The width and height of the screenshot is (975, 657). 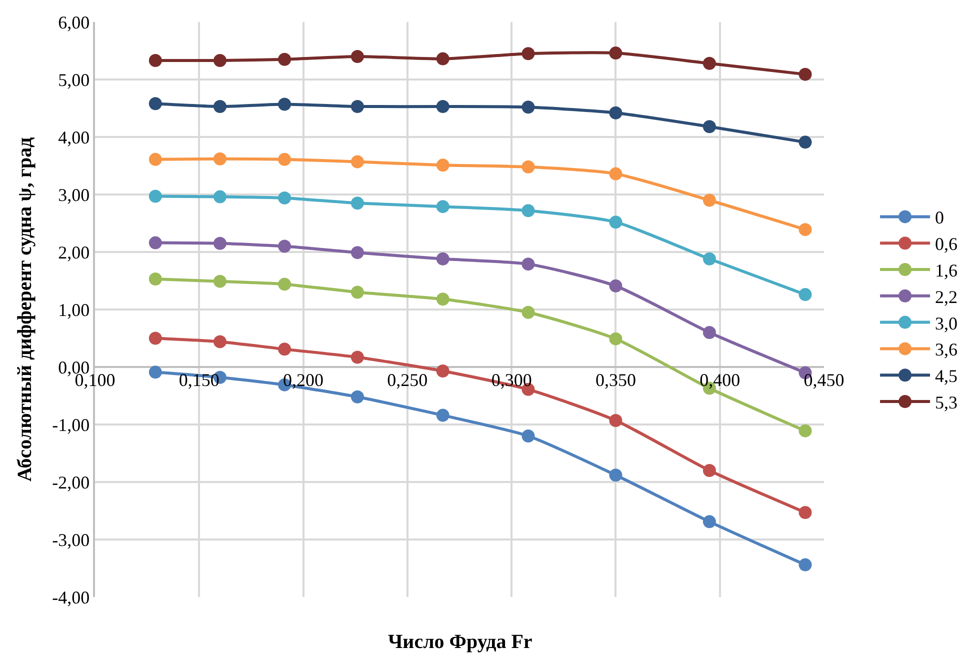 What do you see at coordinates (946, 350) in the screenshot?
I see `legend-label: 3,6` at bounding box center [946, 350].